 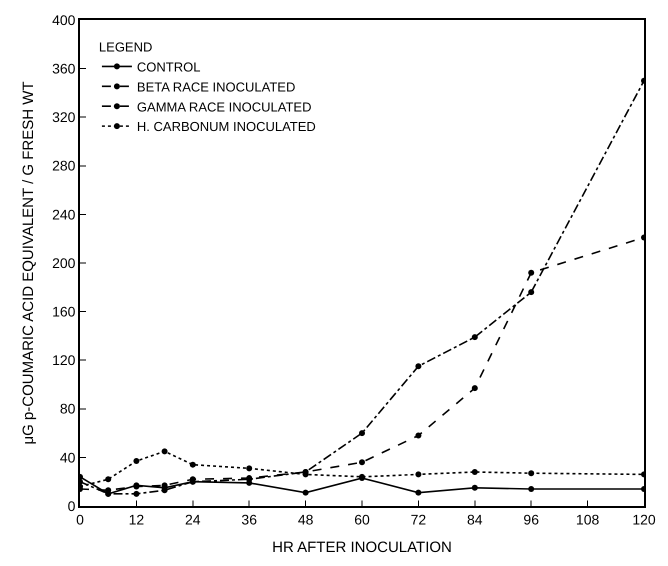 I want to click on x-tick-label: 48, so click(x=306, y=520).